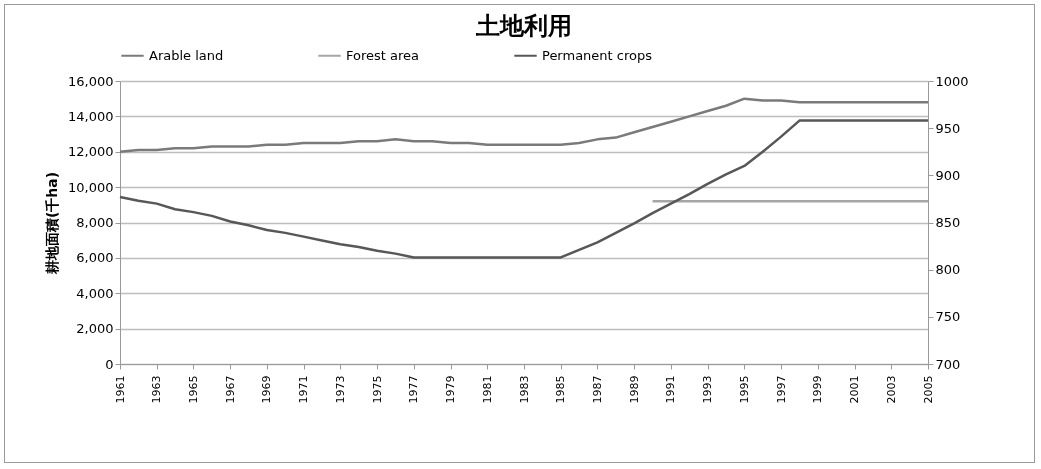 The height and width of the screenshot is (469, 1041). Describe the element at coordinates (561, 389) in the screenshot. I see `x-tick-label: 1985` at that location.